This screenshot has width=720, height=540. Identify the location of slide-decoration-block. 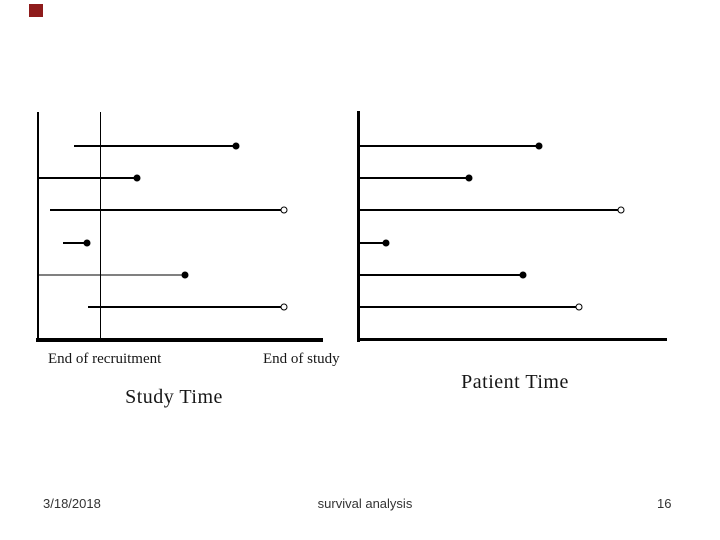
(36, 10).